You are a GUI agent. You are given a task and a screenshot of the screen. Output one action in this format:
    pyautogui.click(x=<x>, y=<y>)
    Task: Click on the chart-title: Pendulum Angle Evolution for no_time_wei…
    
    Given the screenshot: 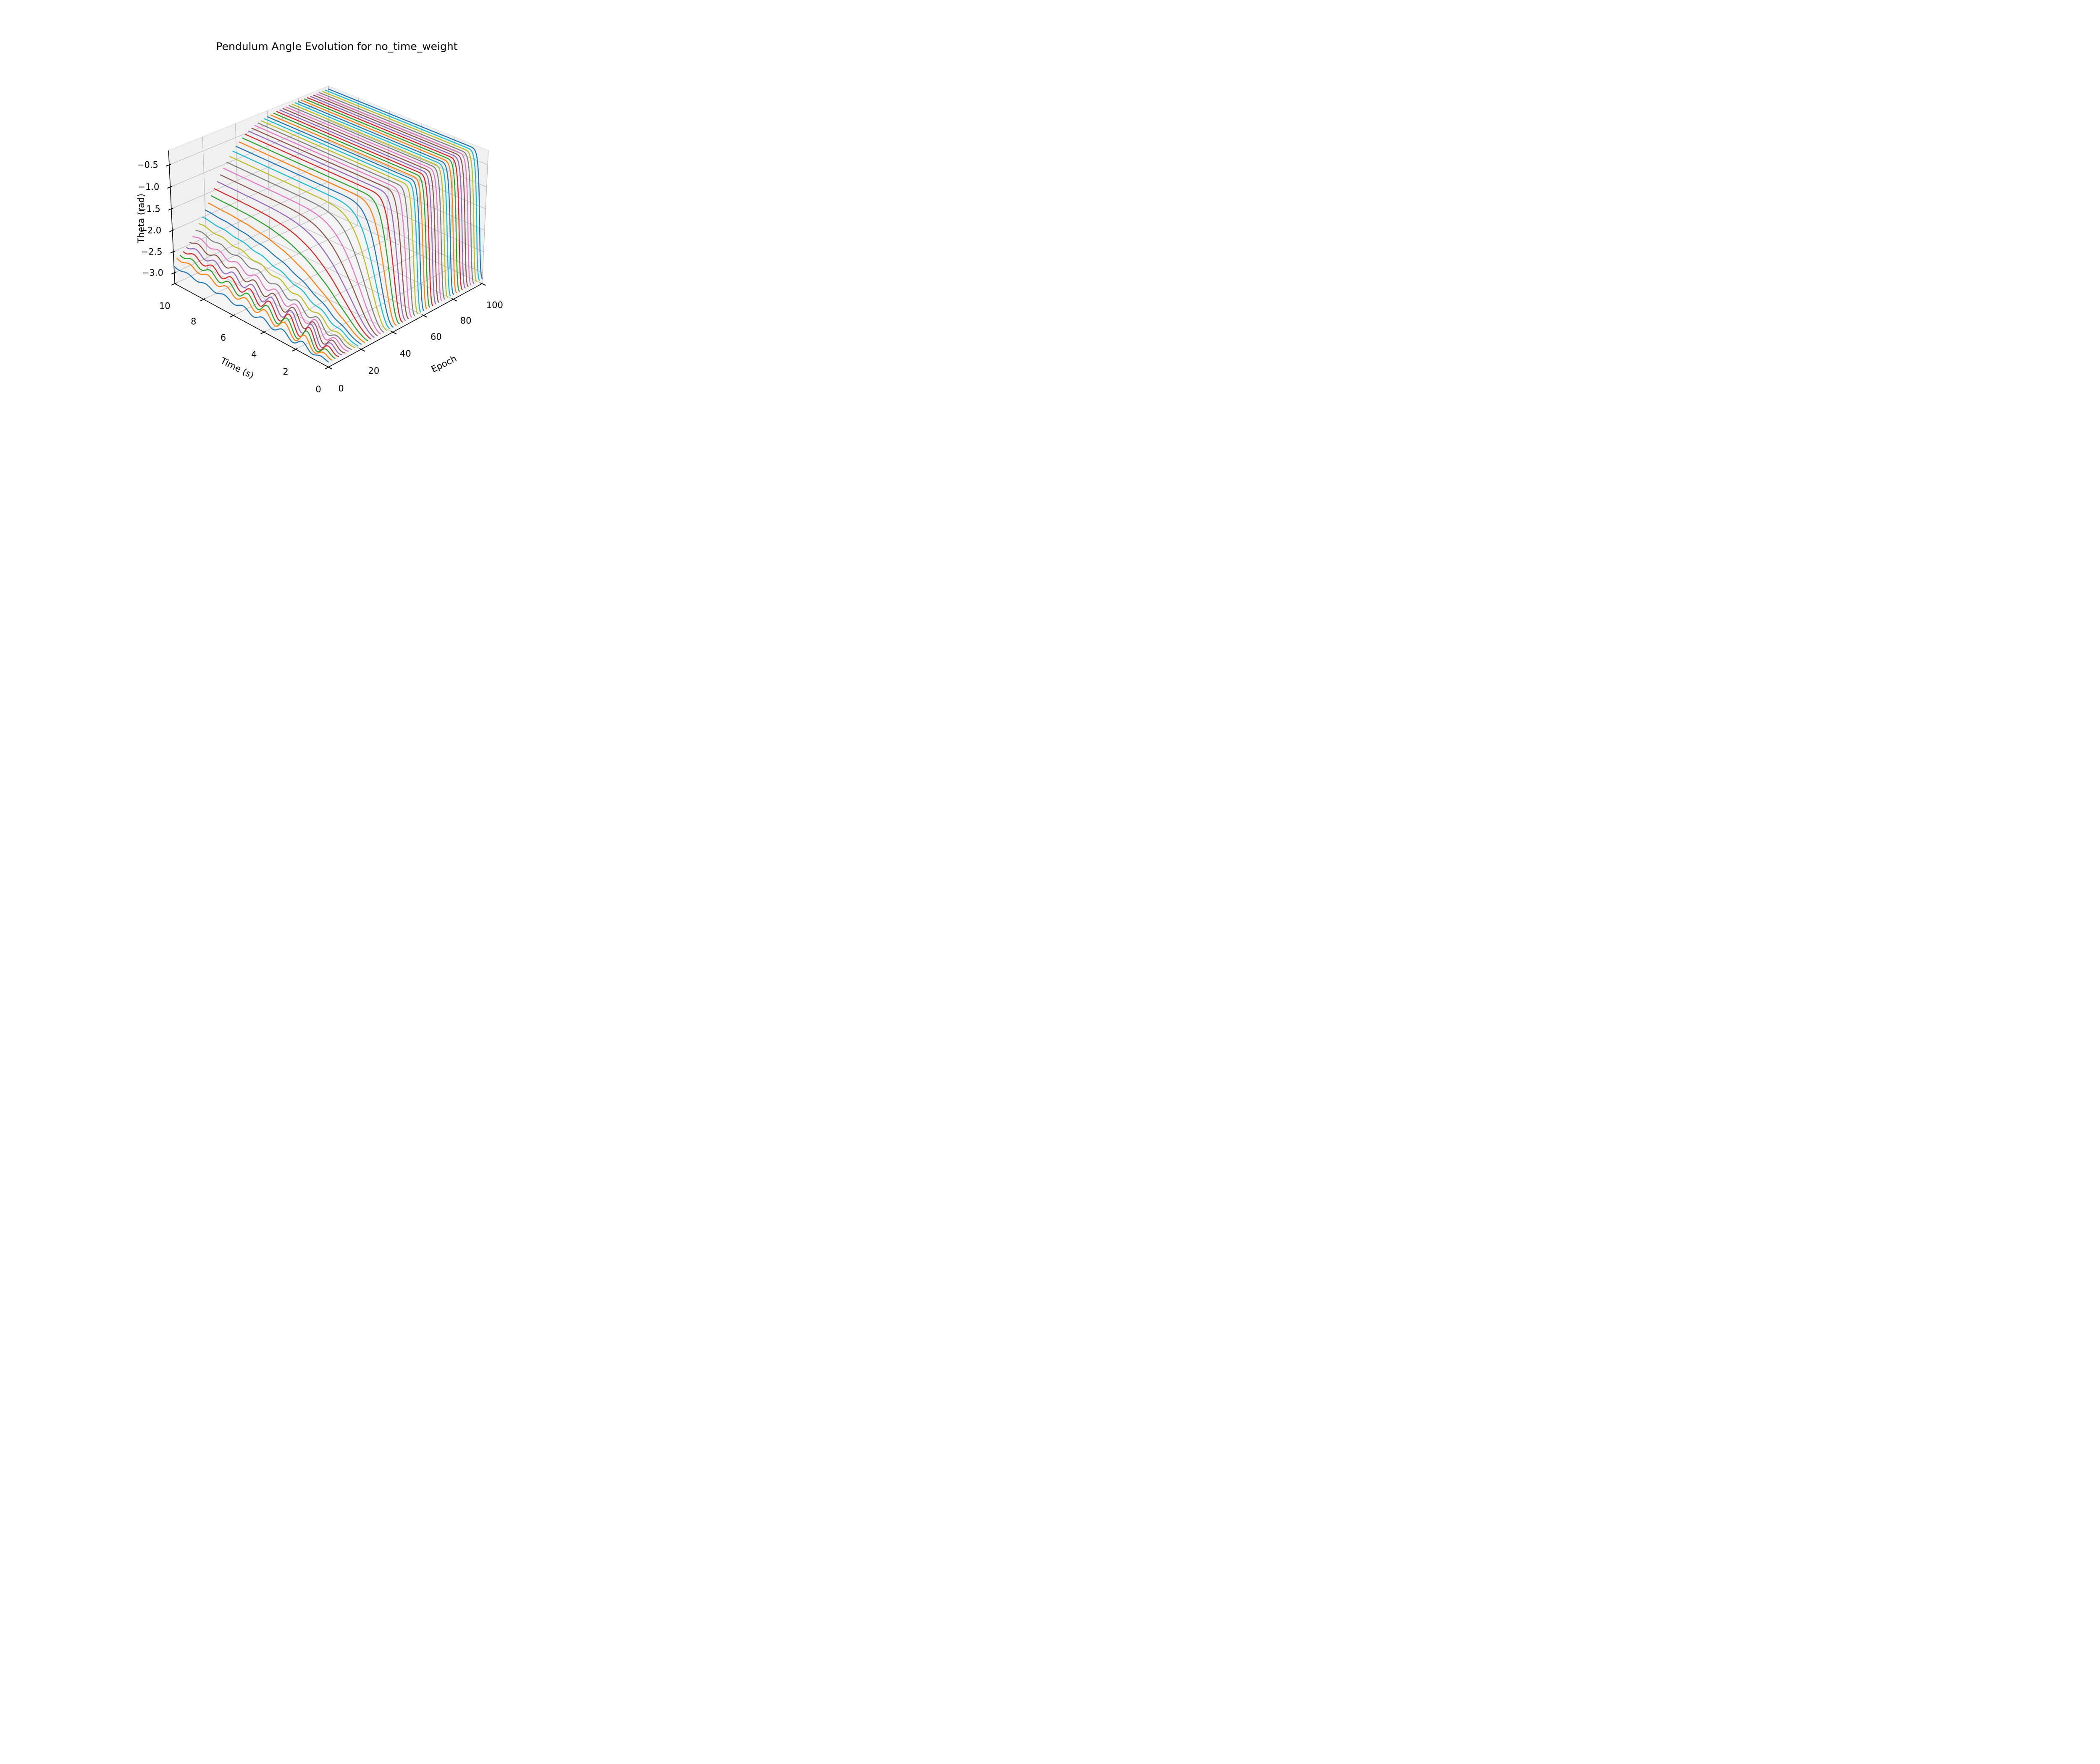 What is the action you would take?
    pyautogui.click(x=337, y=46)
    